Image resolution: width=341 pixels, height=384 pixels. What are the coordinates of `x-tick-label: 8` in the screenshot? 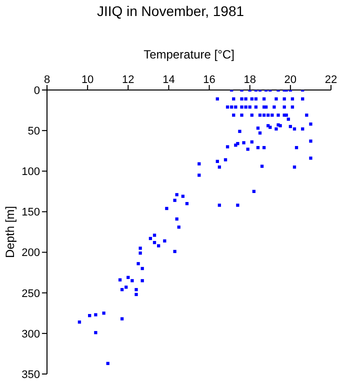 It's located at (47, 80).